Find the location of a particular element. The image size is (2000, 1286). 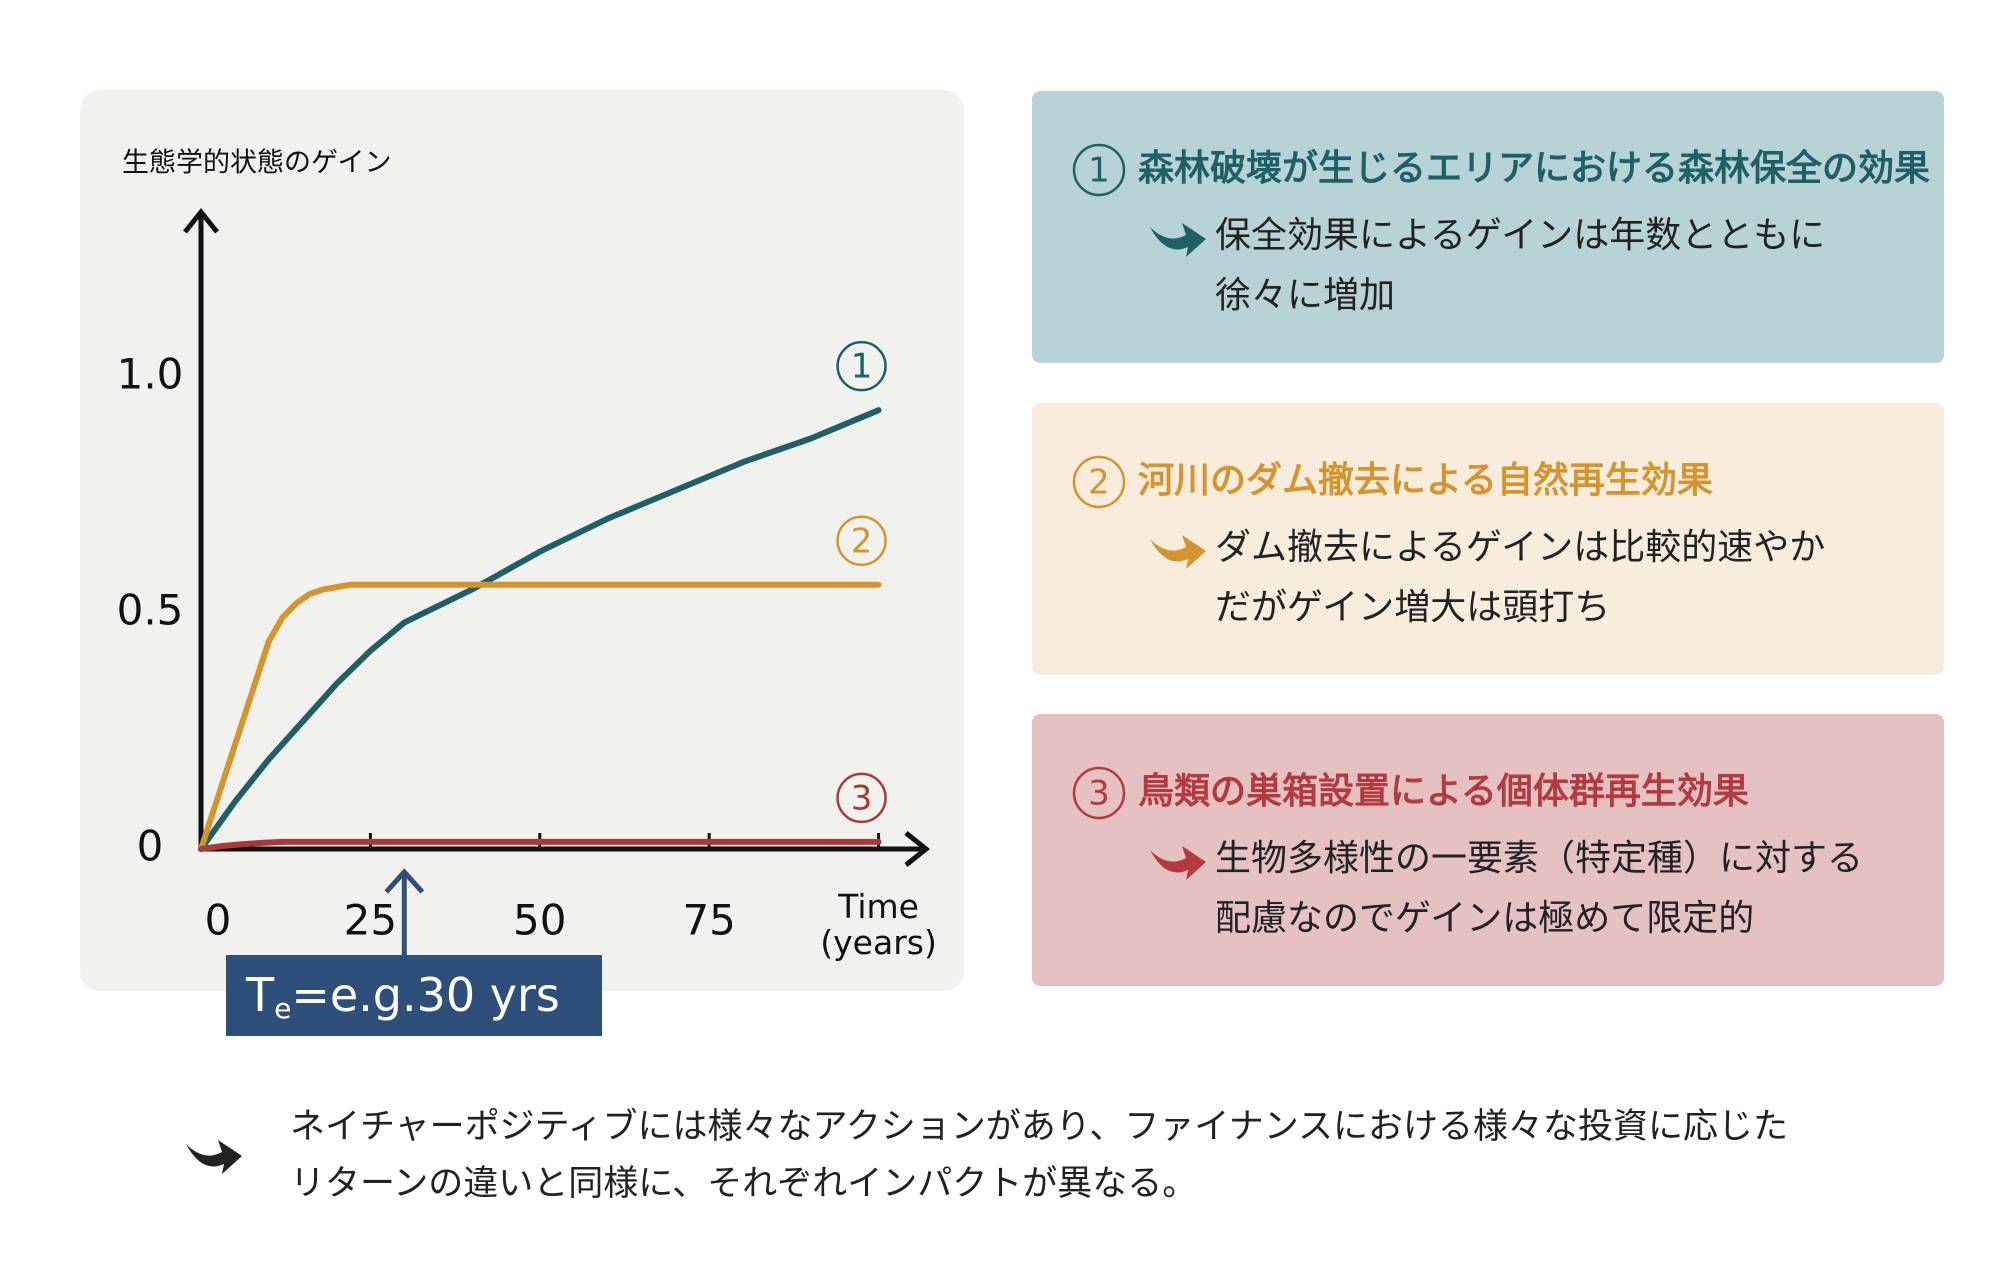

x-tick-label: 25 is located at coordinates (370, 920).